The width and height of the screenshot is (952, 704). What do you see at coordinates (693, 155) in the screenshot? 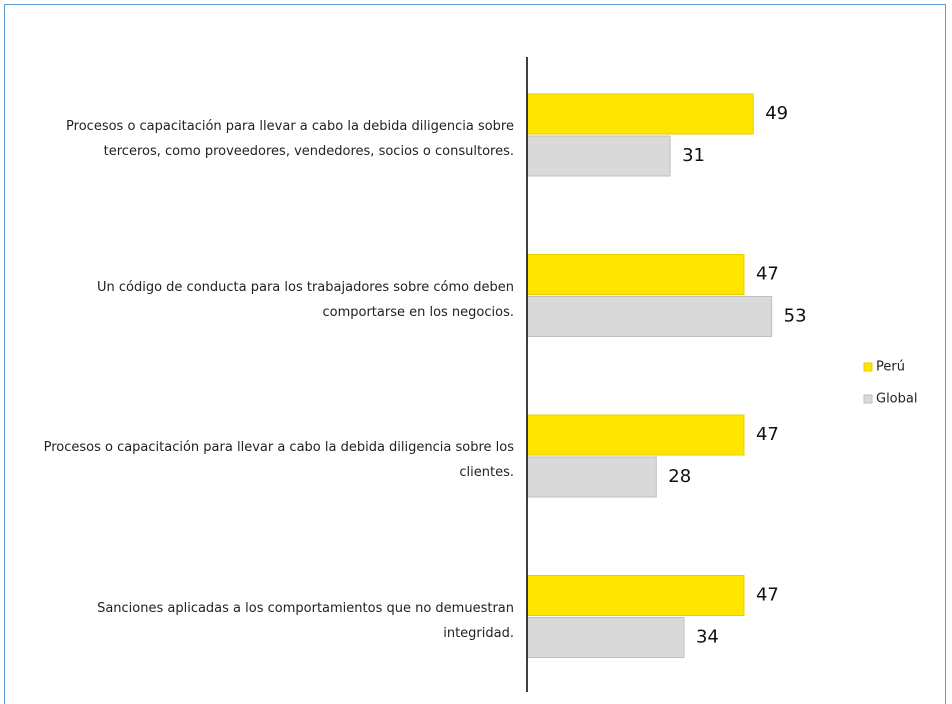
I see `value-label: 31` at bounding box center [693, 155].